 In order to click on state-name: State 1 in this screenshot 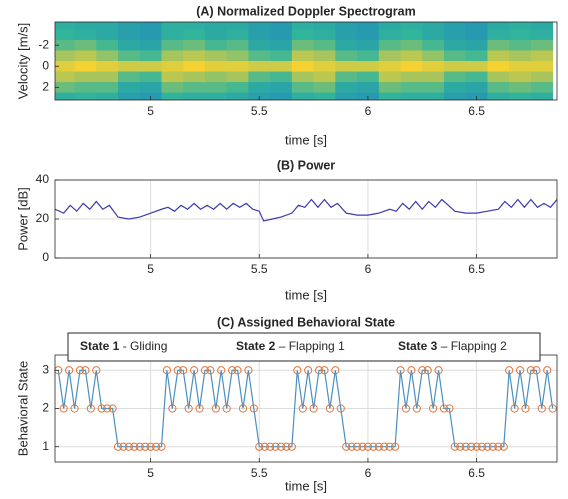, I will do `click(100, 346)`.